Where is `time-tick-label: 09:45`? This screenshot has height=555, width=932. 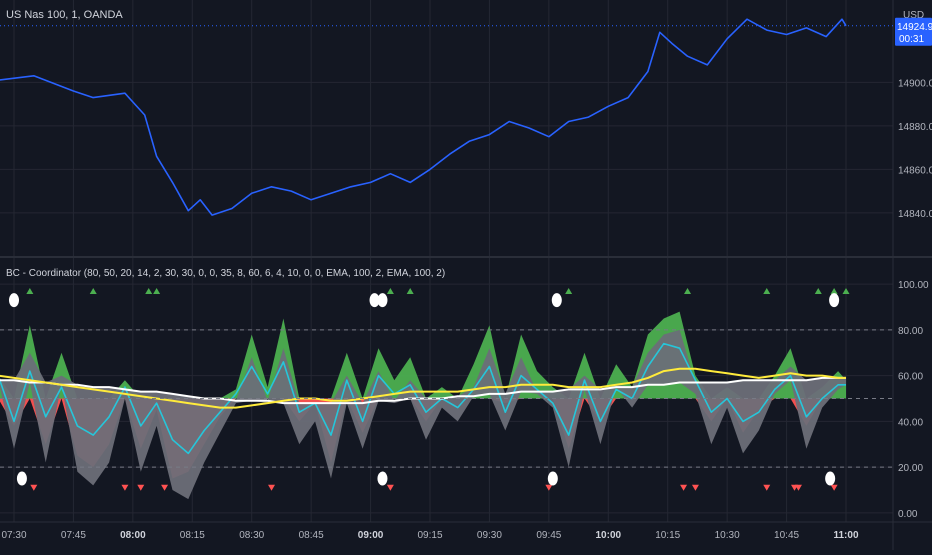
time-tick-label: 09:45 is located at coordinates (548, 535).